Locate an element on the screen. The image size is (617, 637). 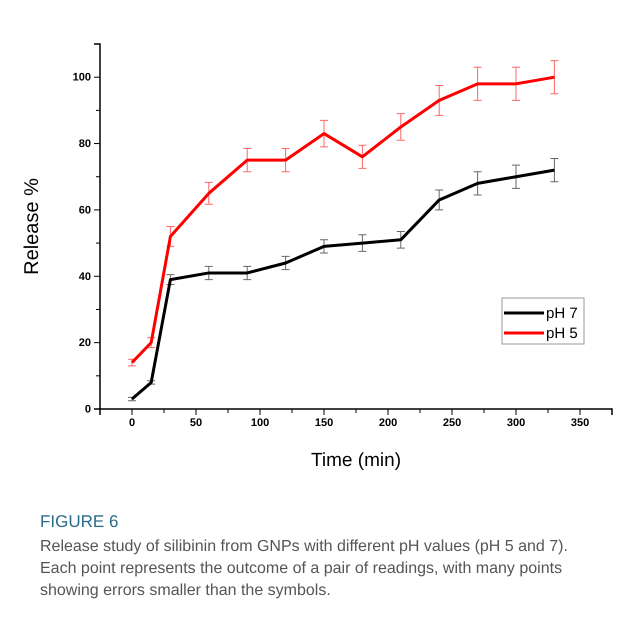
x-axis-title: Time (min) is located at coordinates (356, 460).